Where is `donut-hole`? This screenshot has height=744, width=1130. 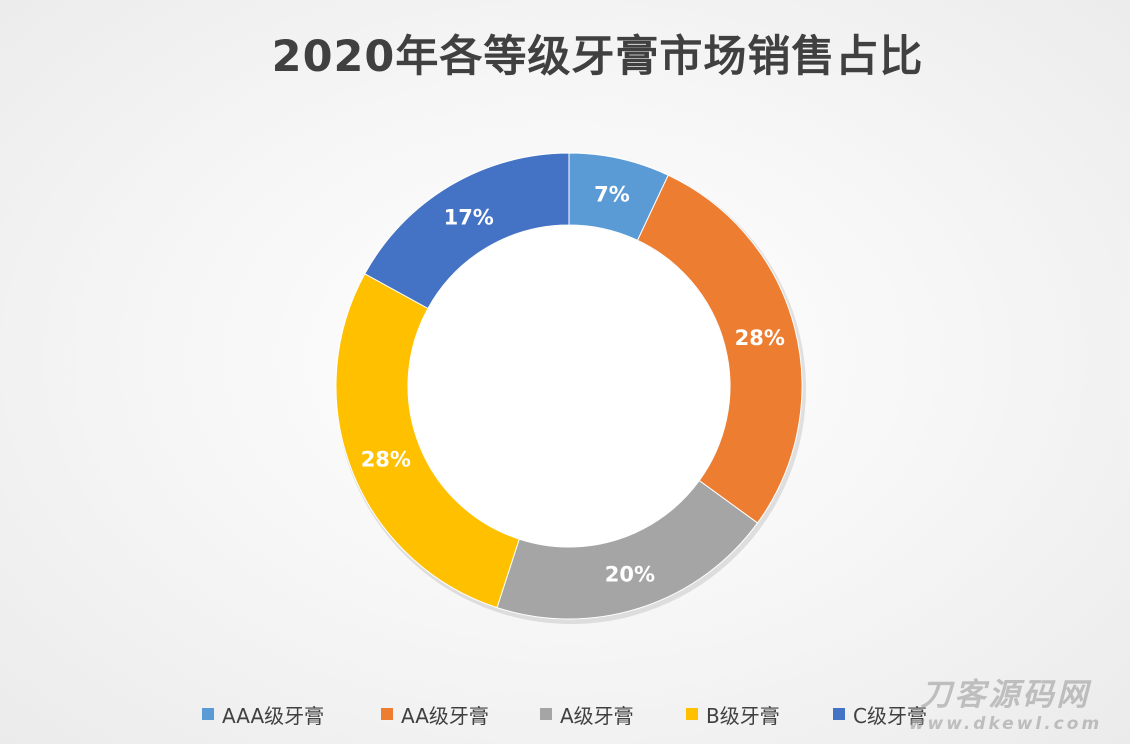
donut-hole is located at coordinates (569, 386).